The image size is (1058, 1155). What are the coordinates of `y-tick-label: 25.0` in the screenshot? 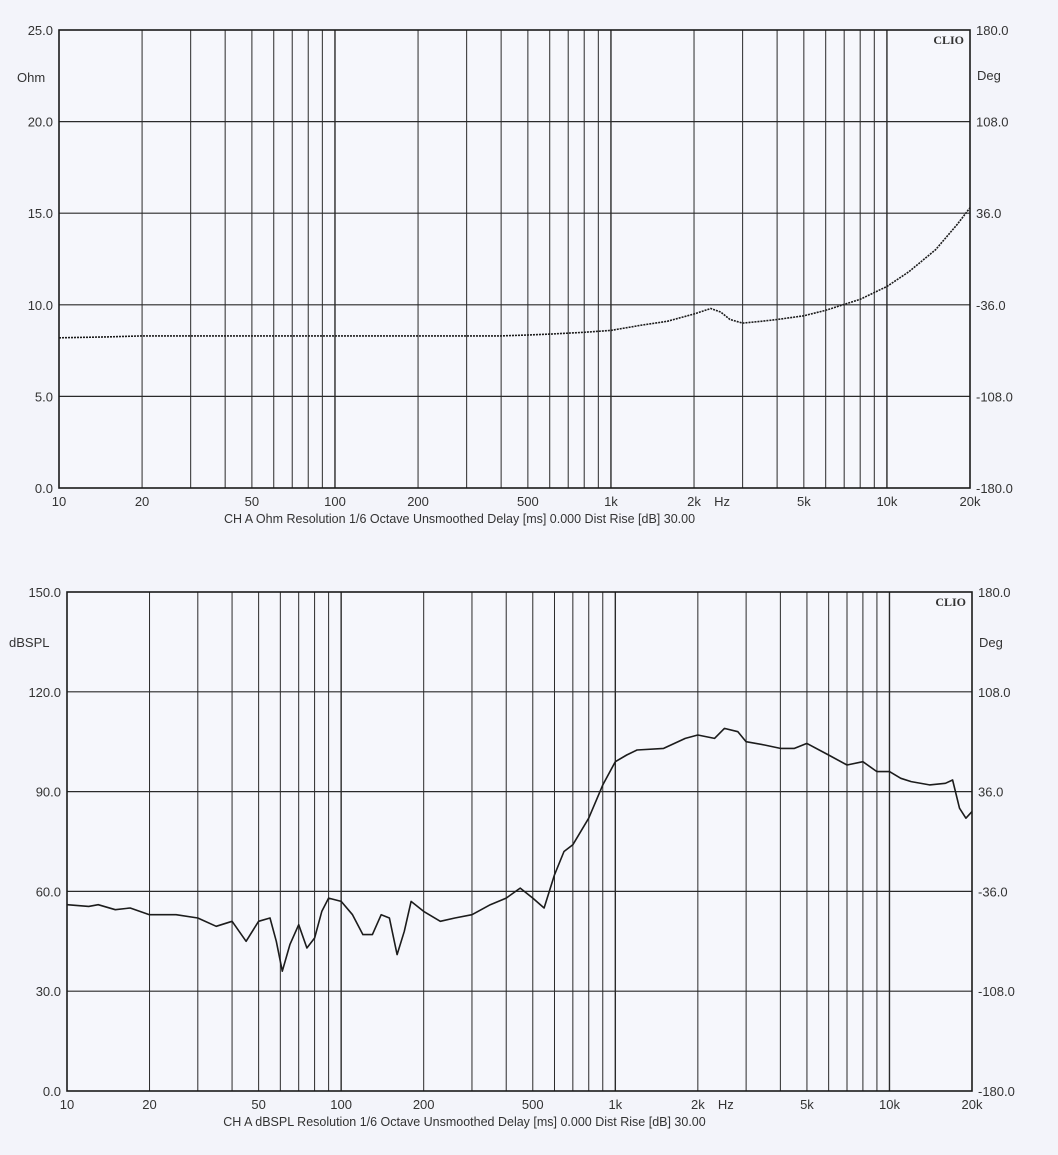 It's located at (40, 30).